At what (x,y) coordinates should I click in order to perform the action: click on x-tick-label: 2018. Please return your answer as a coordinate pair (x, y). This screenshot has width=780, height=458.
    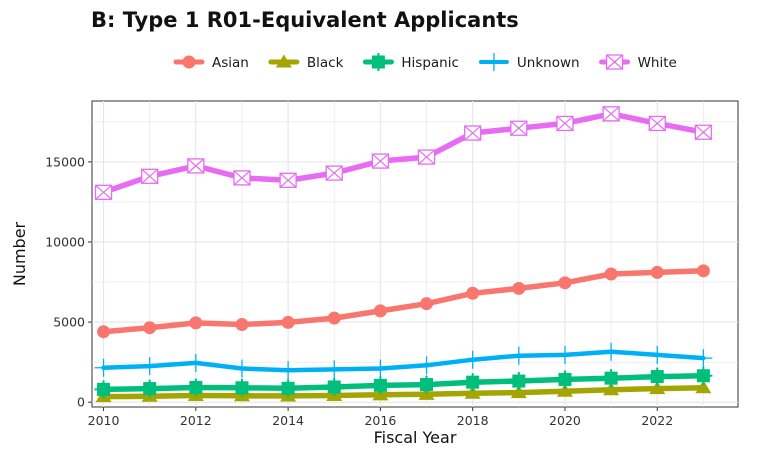
    Looking at the image, I should click on (473, 420).